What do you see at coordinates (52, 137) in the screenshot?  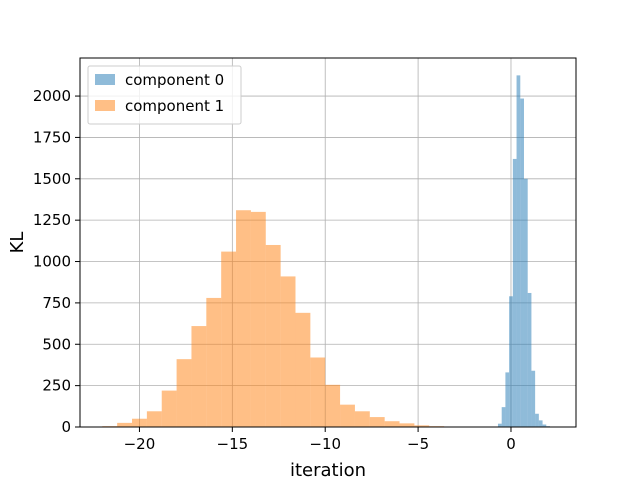 I see `y-tick-label: 1750` at bounding box center [52, 137].